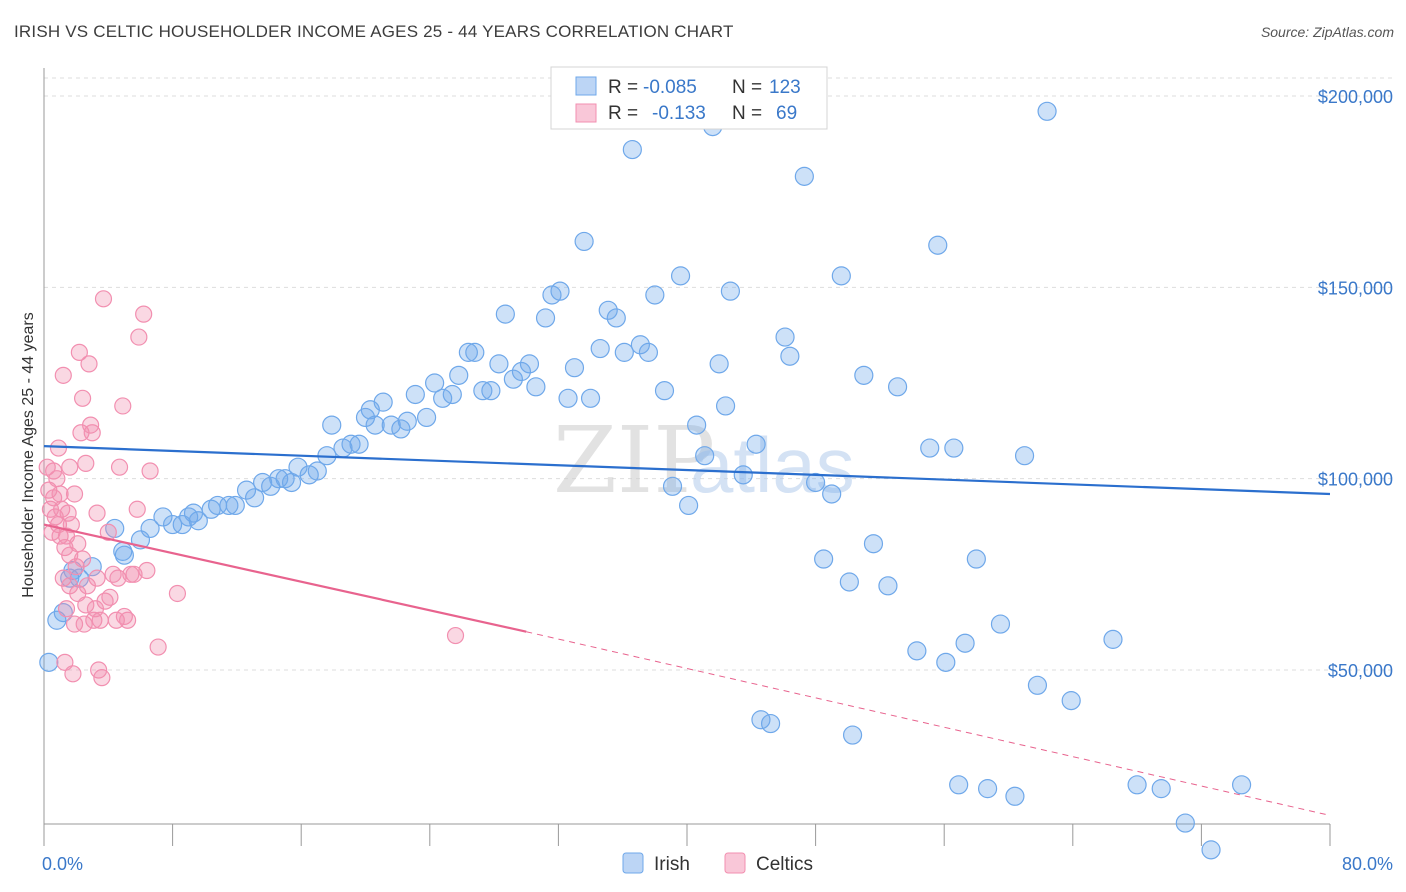 This screenshot has width=1406, height=892. I want to click on legend: R = -0.085 N = 123 R = -0.133 N = 69, so click(689, 98).